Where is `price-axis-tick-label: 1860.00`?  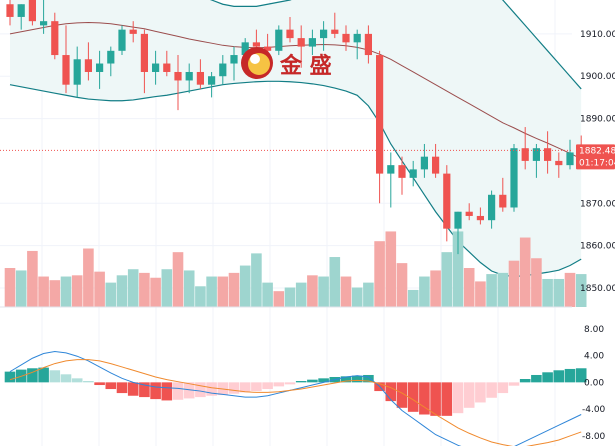
price-axis-tick-label: 1860.00 is located at coordinates (597, 247).